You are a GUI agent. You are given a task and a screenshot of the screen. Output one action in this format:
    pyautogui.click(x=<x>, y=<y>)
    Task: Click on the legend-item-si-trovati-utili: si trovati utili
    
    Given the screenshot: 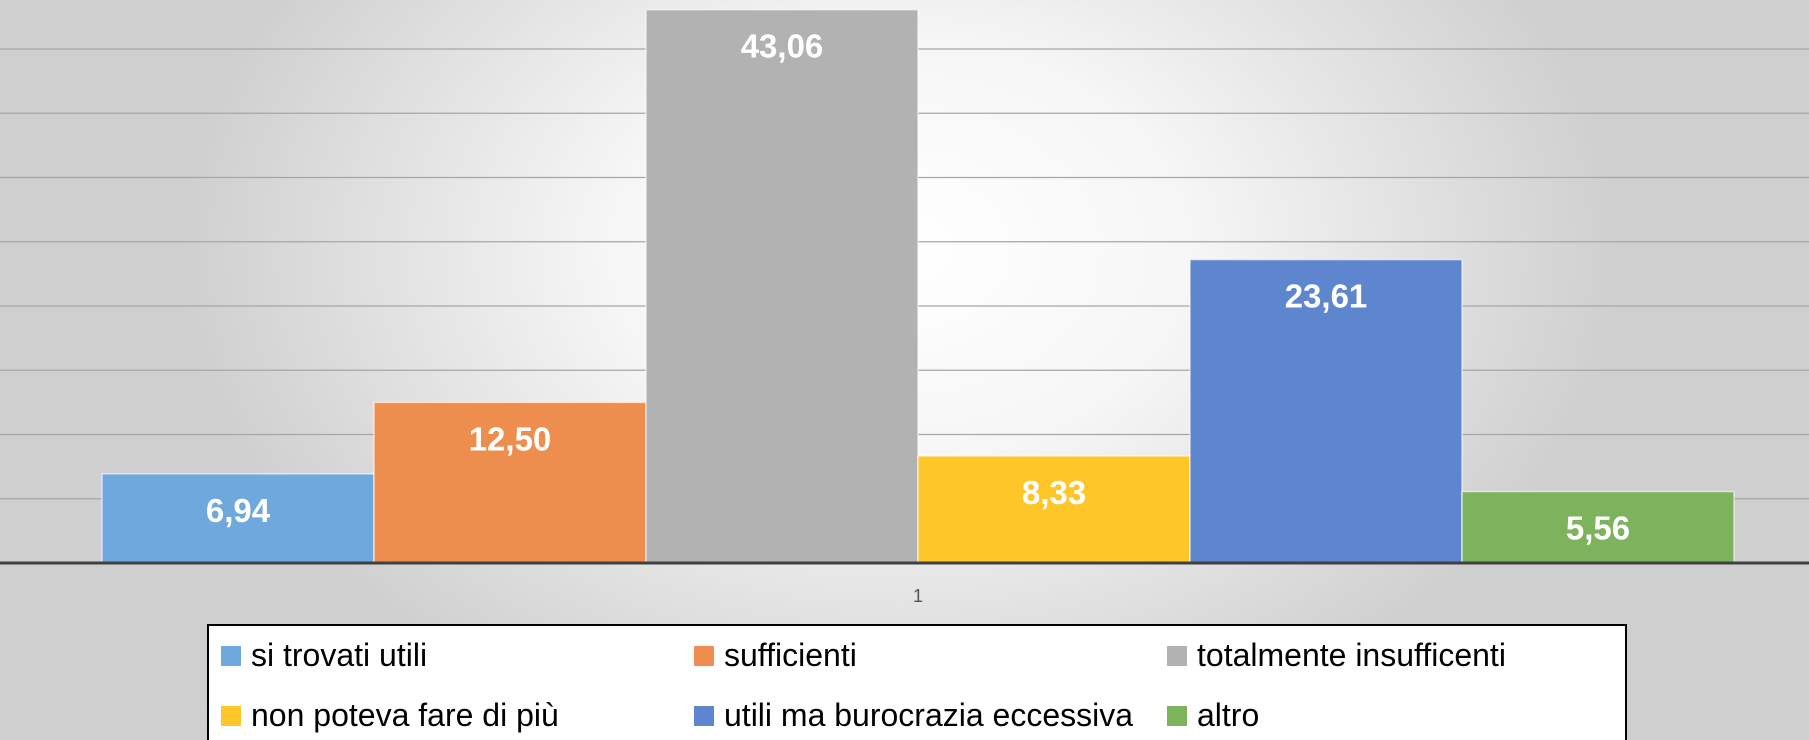 What is the action you would take?
    pyautogui.click(x=324, y=655)
    